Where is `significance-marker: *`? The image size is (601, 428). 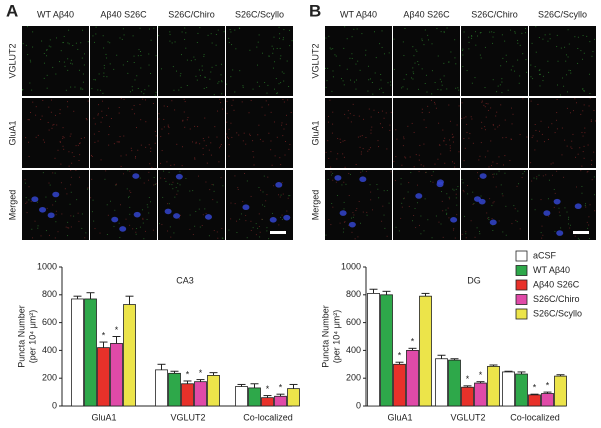 significance-marker: * is located at coordinates (400, 356).